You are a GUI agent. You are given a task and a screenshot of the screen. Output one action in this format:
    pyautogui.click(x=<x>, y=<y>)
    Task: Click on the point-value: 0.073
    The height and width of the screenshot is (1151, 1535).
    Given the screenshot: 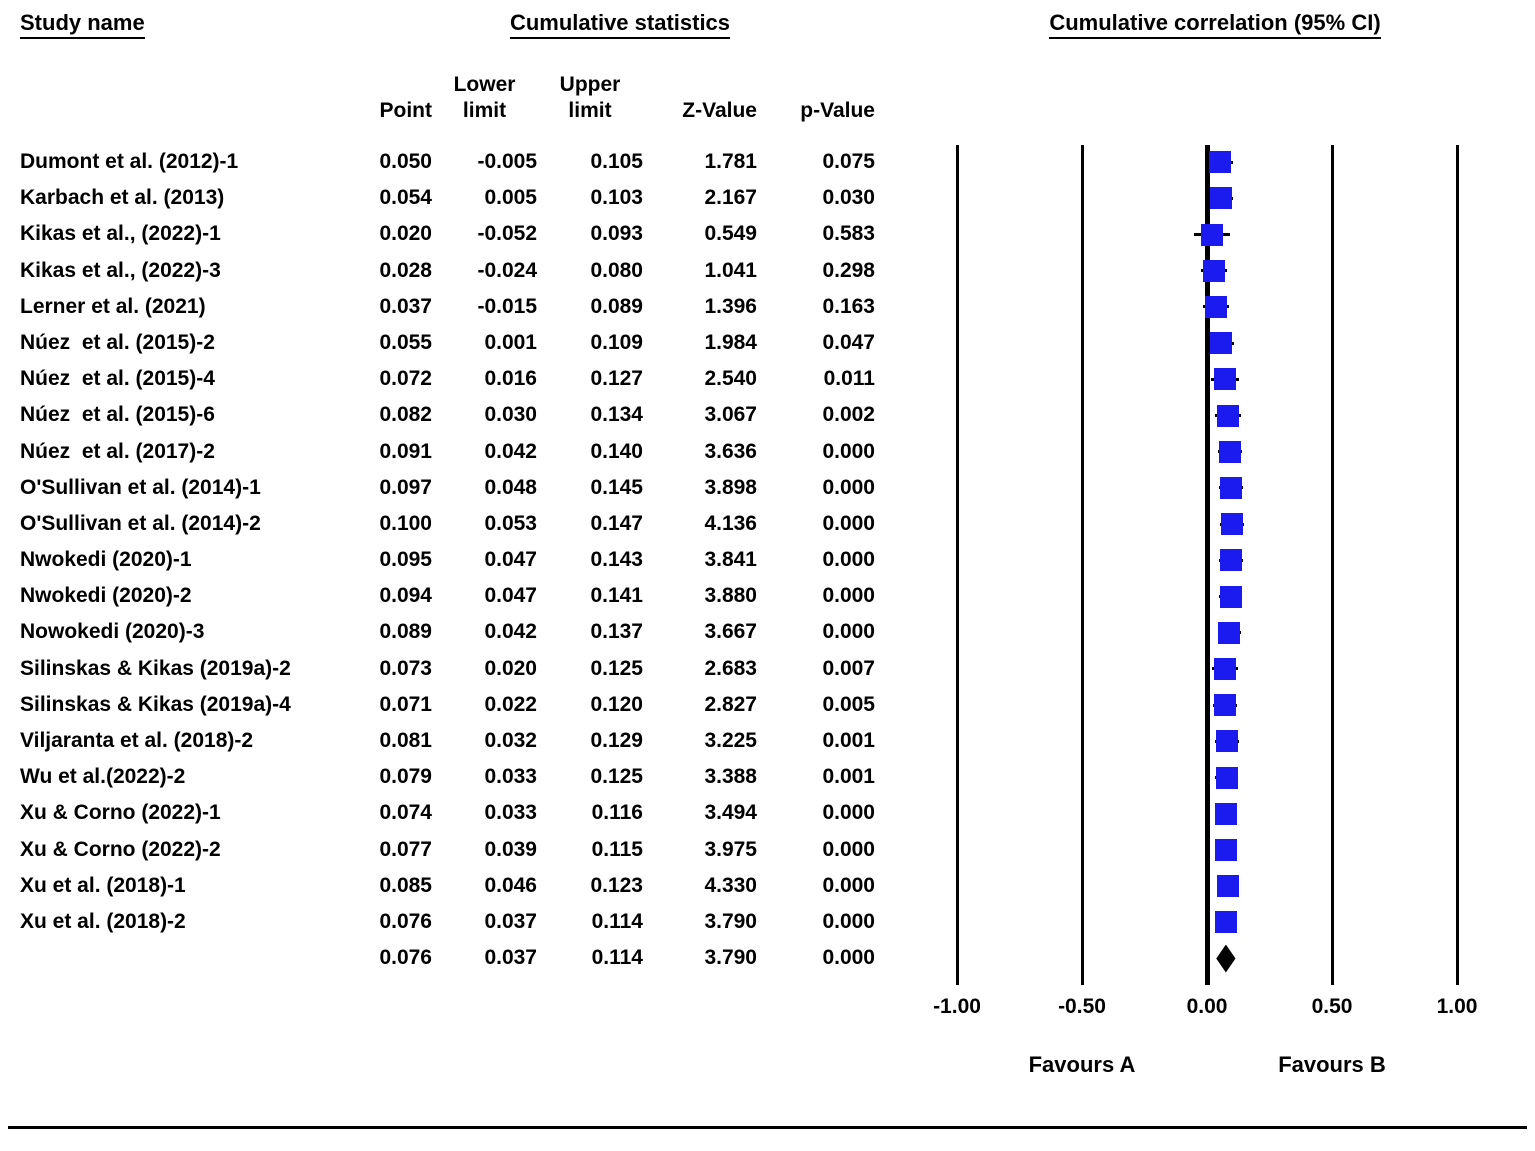 What is the action you would take?
    pyautogui.click(x=405, y=668)
    